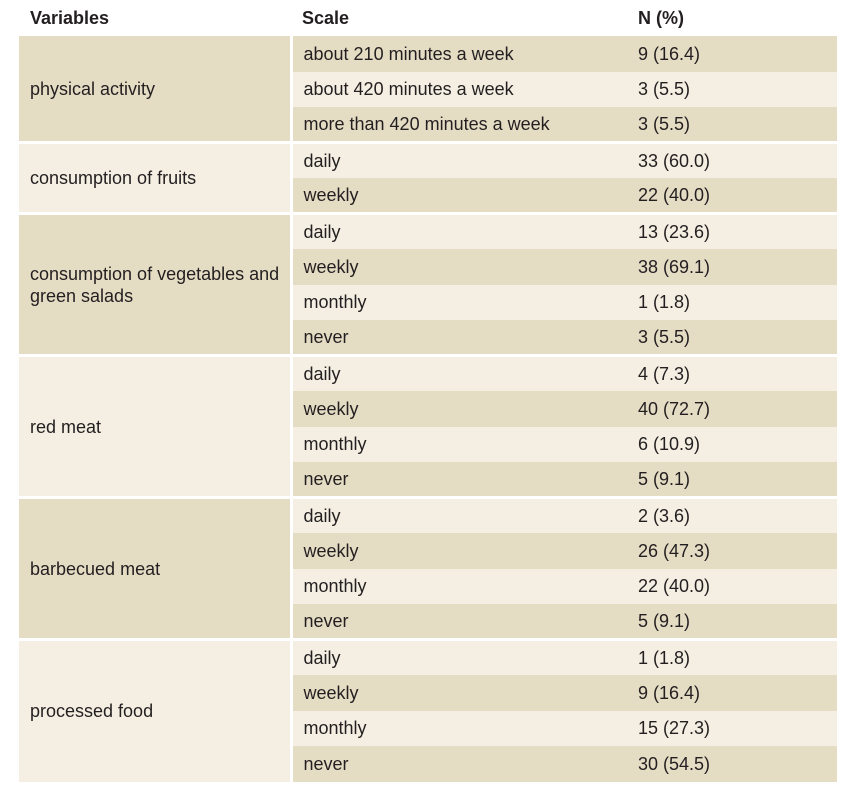 Image resolution: width=851 pixels, height=800 pixels. Describe the element at coordinates (732, 444) in the screenshot. I see `n-percent-cell: 6 (10.9)` at that location.